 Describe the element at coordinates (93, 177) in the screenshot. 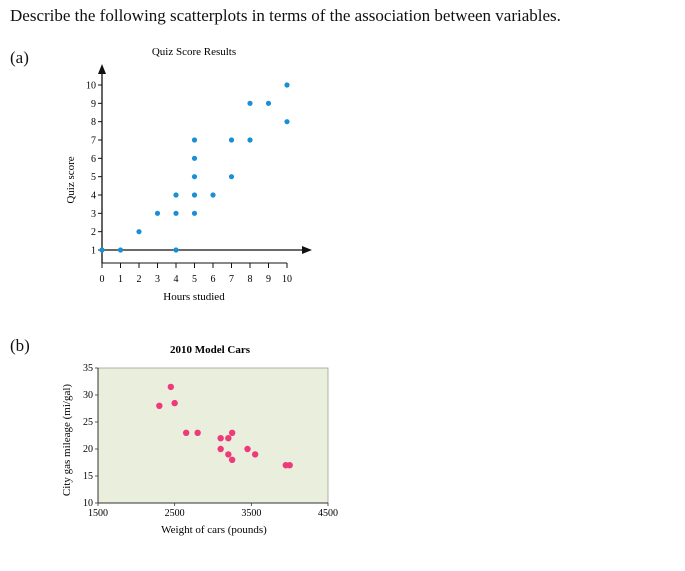

I see `y-tick-label: 5` at that location.